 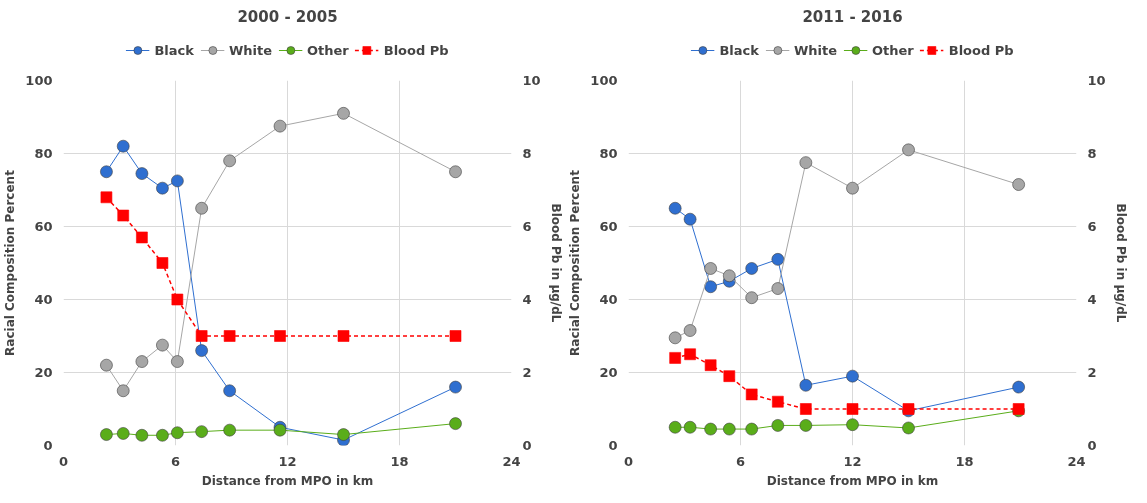 What do you see at coordinates (852, 16) in the screenshot?
I see `chart-title: 2011 - 2016` at bounding box center [852, 16].